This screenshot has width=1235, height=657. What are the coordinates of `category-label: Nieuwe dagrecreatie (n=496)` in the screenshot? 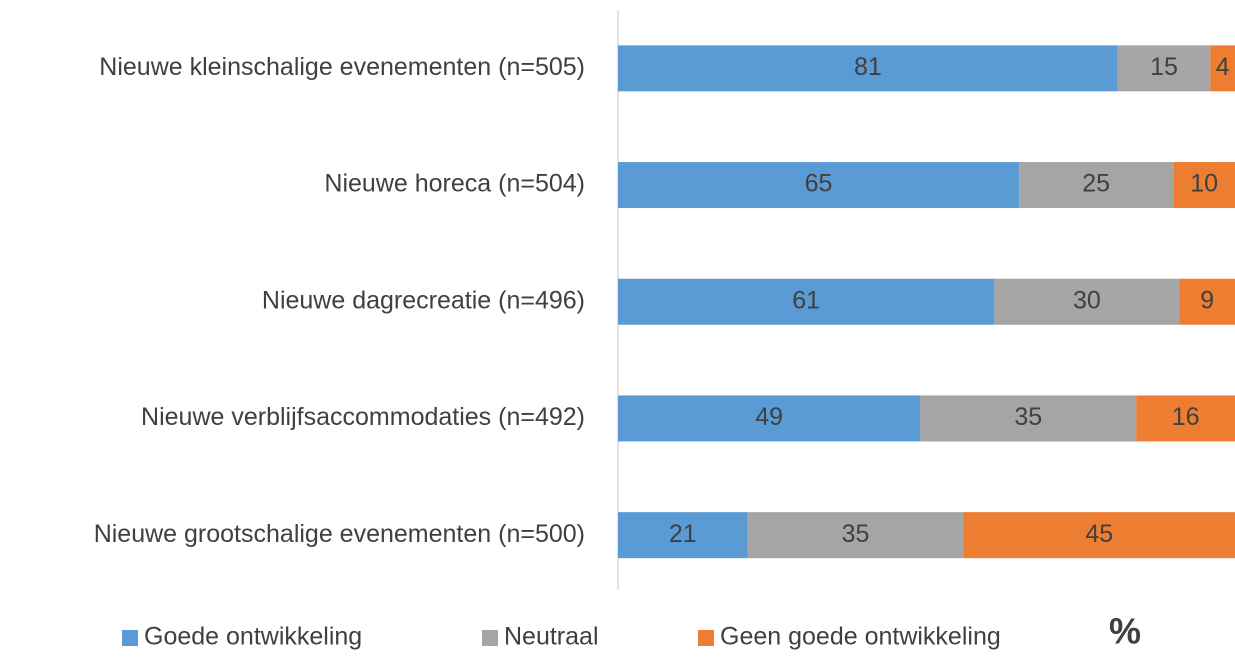 It's located at (423, 300).